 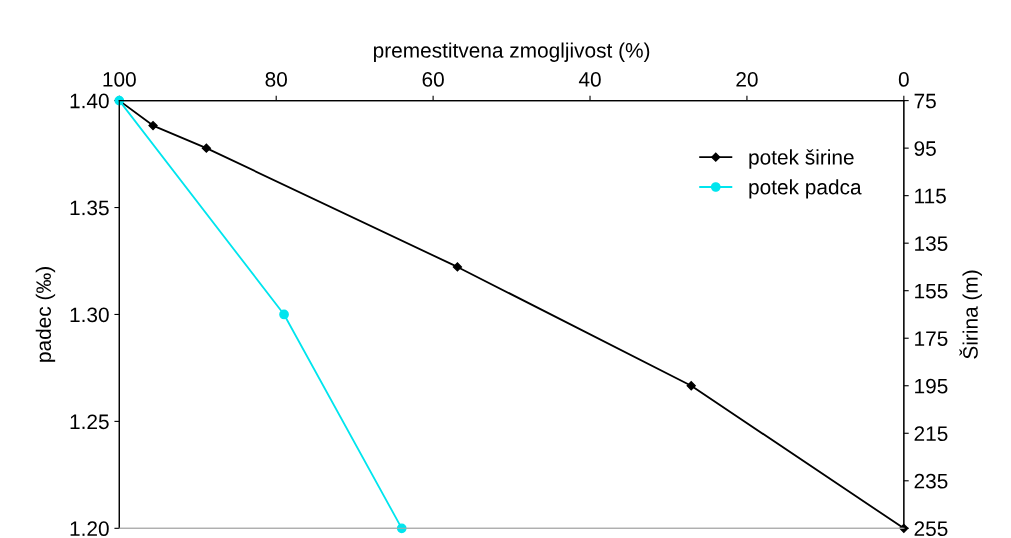 I want to click on y2-tick-label: 175, so click(x=931, y=338).